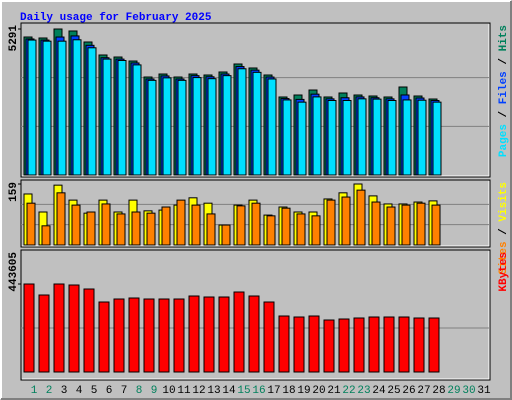 Image resolution: width=512 pixels, height=400 pixels. Describe the element at coordinates (273, 391) in the screenshot. I see `x-tick-label: 17` at that location.